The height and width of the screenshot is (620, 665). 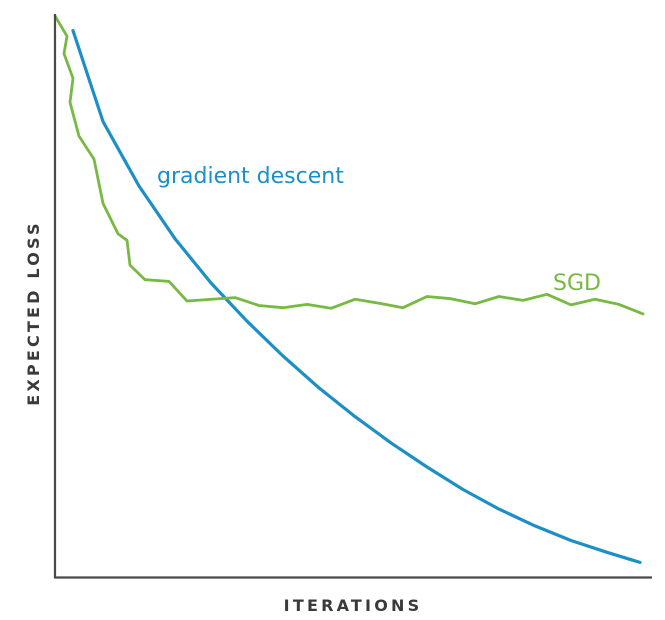 What do you see at coordinates (250, 176) in the screenshot?
I see `series-label-gradient-descent: gradient descent` at bounding box center [250, 176].